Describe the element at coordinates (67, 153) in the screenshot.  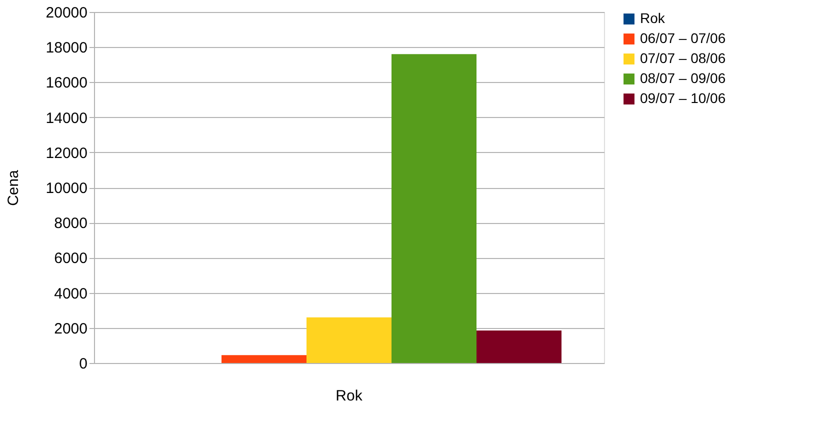
I see `y-tick-label: 12000` at that location.